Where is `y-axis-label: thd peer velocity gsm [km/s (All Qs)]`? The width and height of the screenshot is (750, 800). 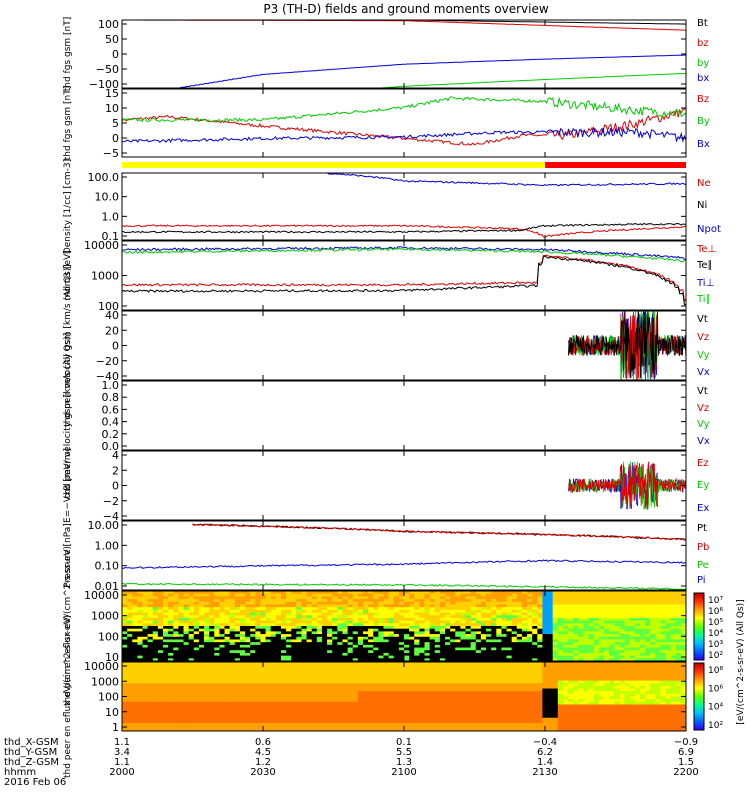 y-axis-label: thd peer velocity gsm [km/s (All Qs)] is located at coordinates (68, 416).